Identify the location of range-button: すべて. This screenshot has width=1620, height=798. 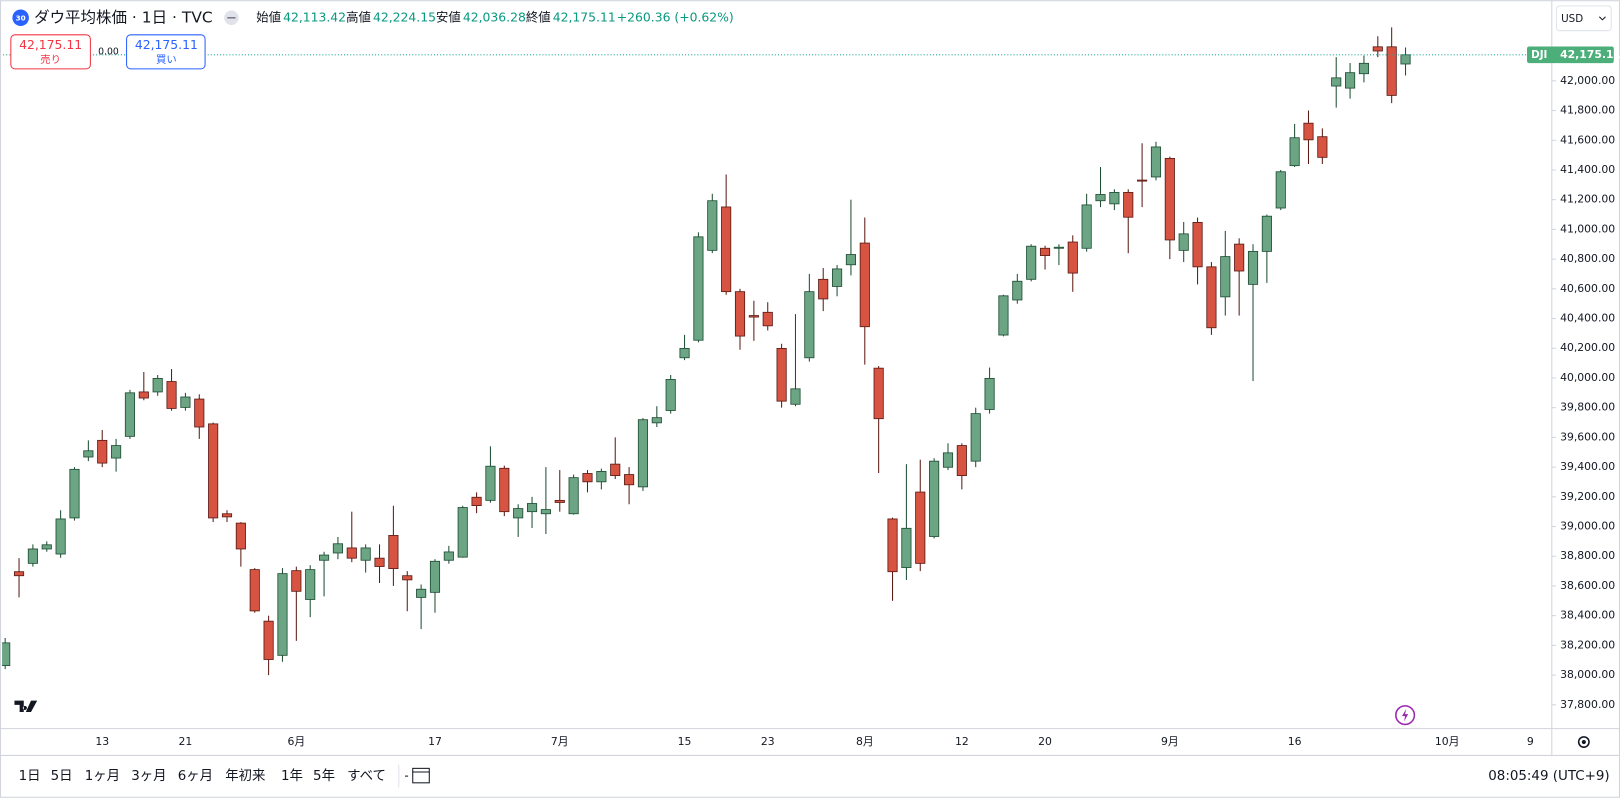
(366, 776).